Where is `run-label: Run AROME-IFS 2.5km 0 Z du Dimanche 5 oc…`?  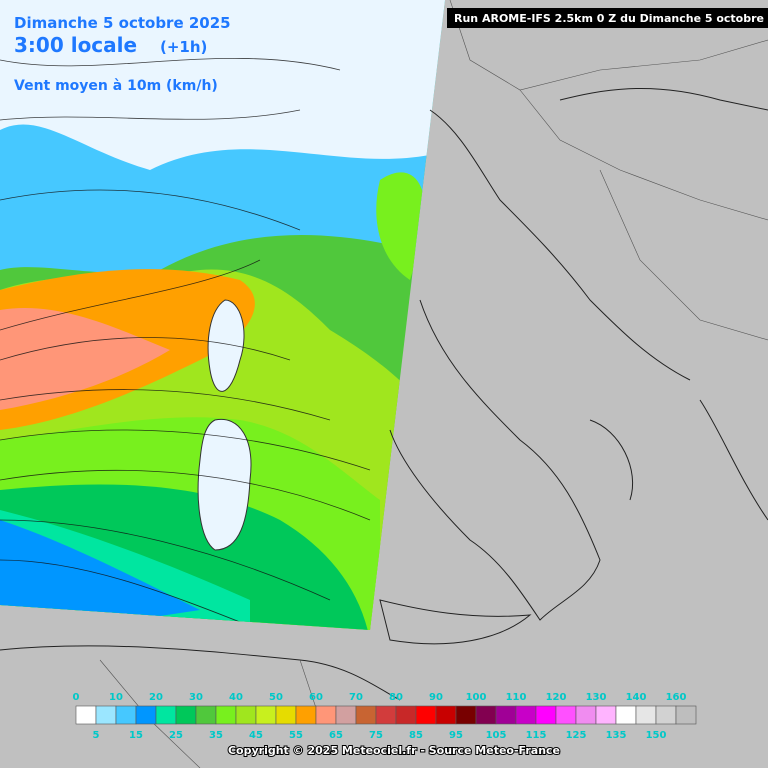 run-label: Run AROME-IFS 2.5km 0 Z du Dimanche 5 oc… is located at coordinates (611, 18).